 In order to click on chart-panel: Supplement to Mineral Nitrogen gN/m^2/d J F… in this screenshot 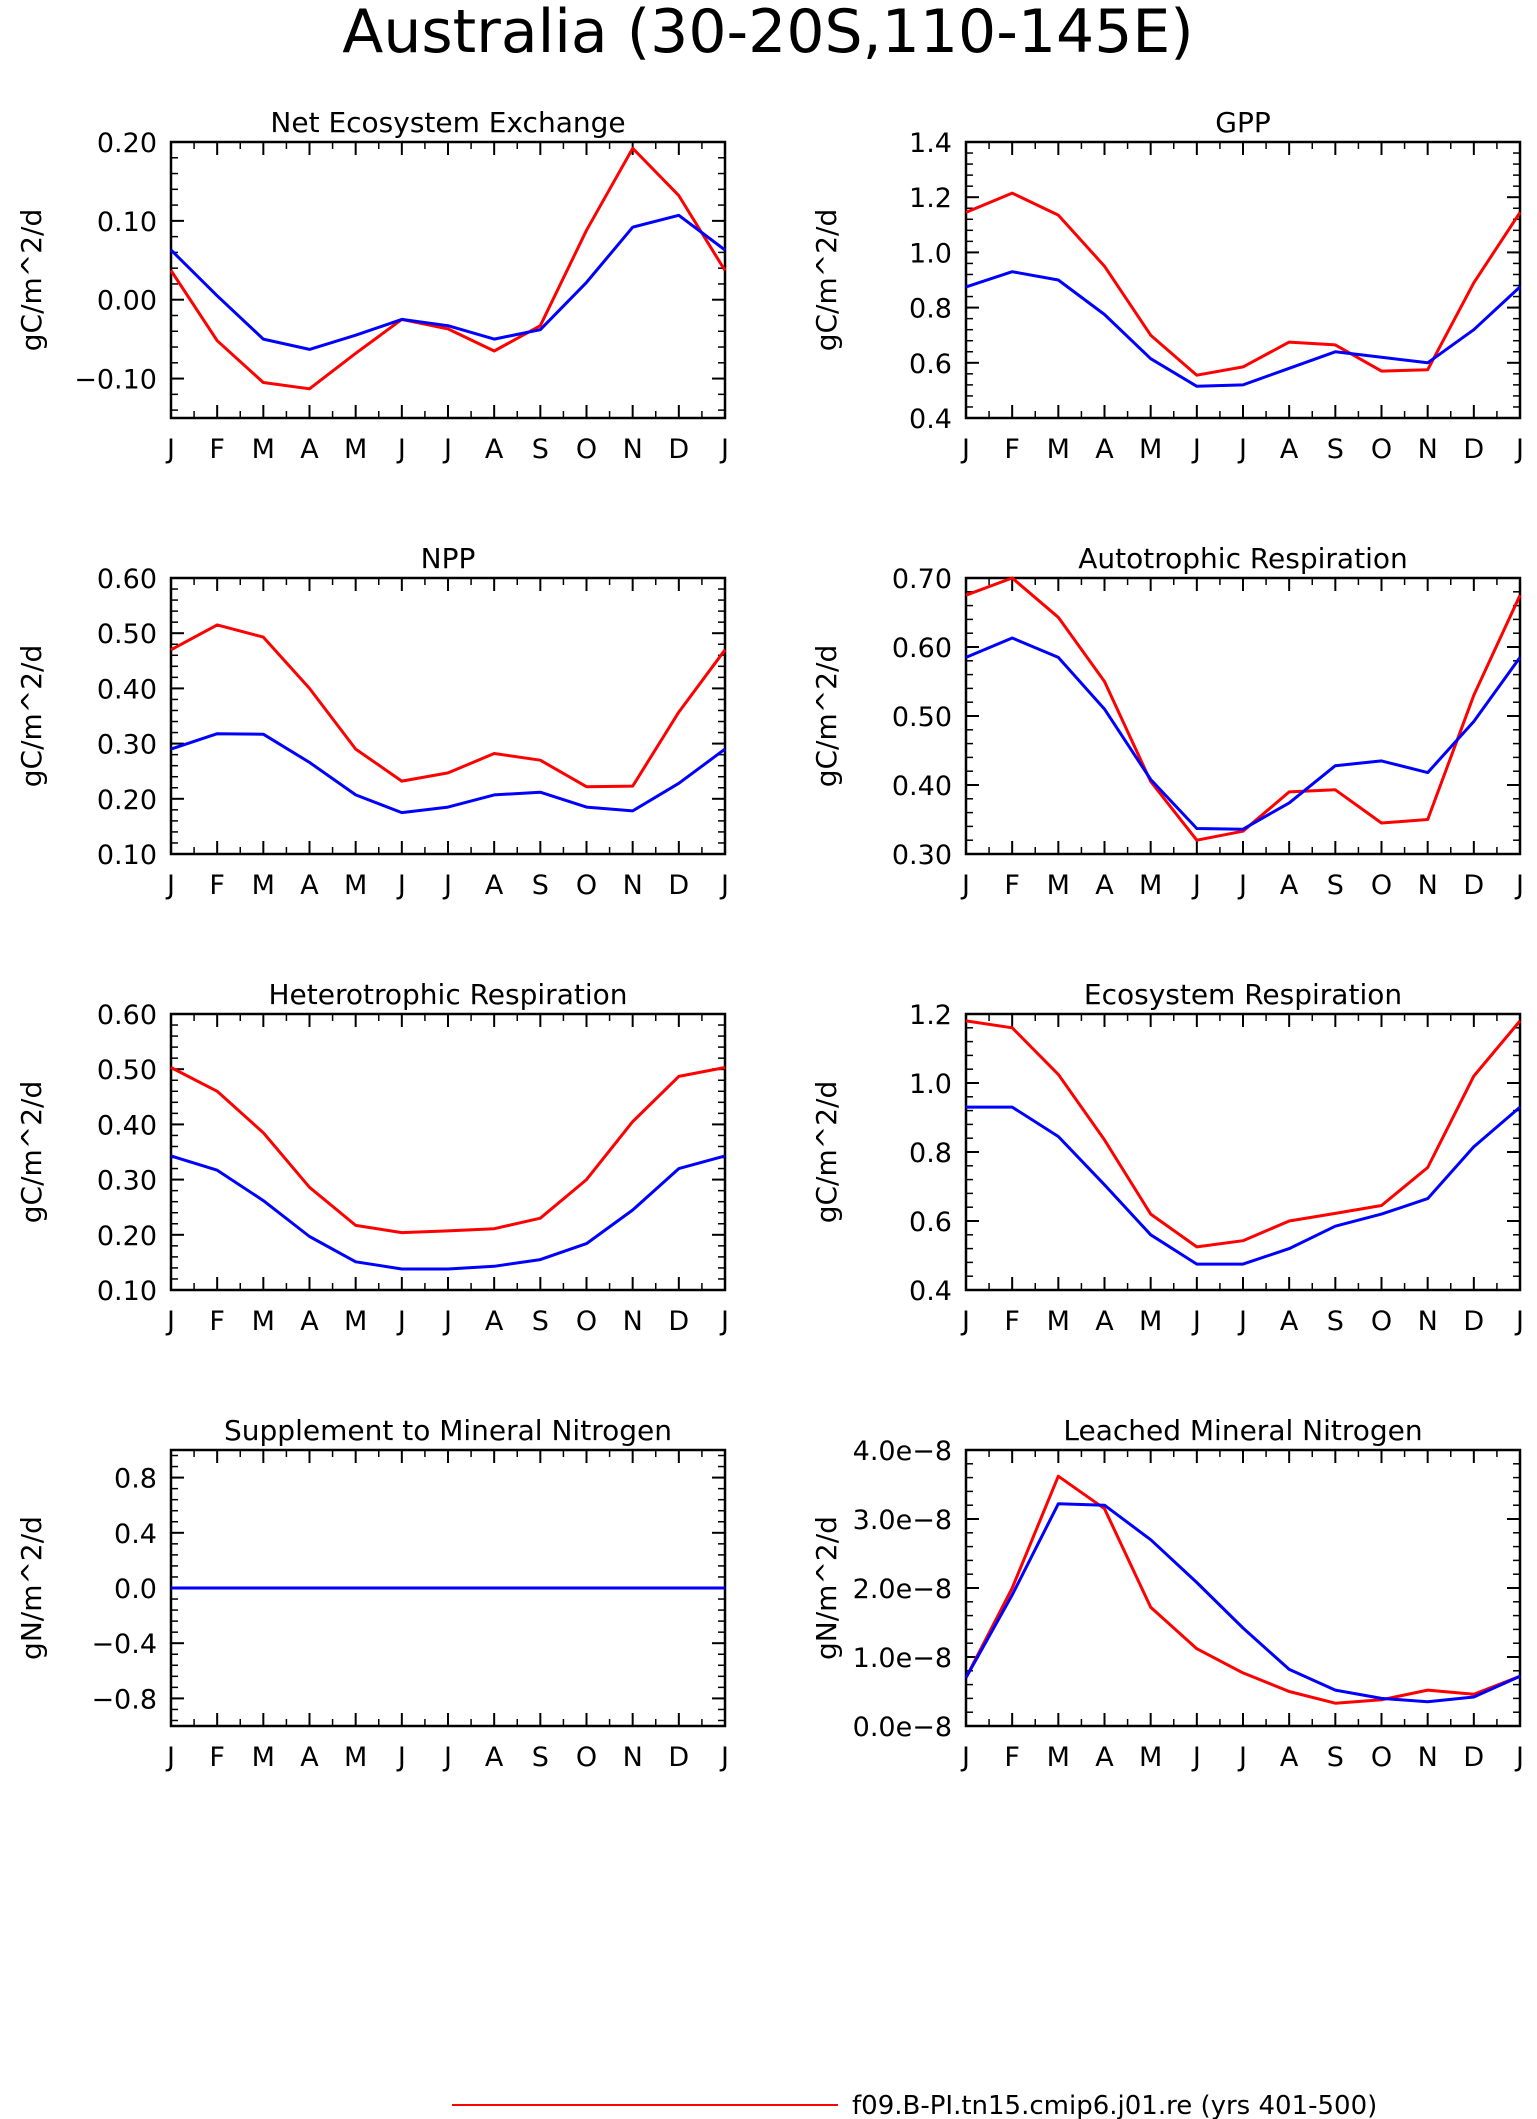, I will do `click(372, 1593)`.